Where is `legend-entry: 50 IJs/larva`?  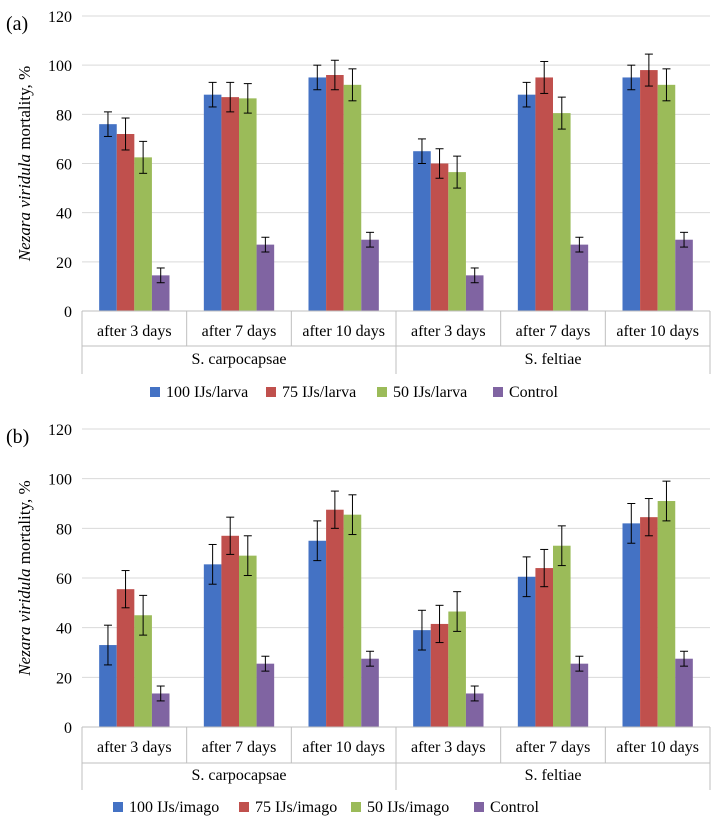 legend-entry: 50 IJs/larva is located at coordinates (430, 392).